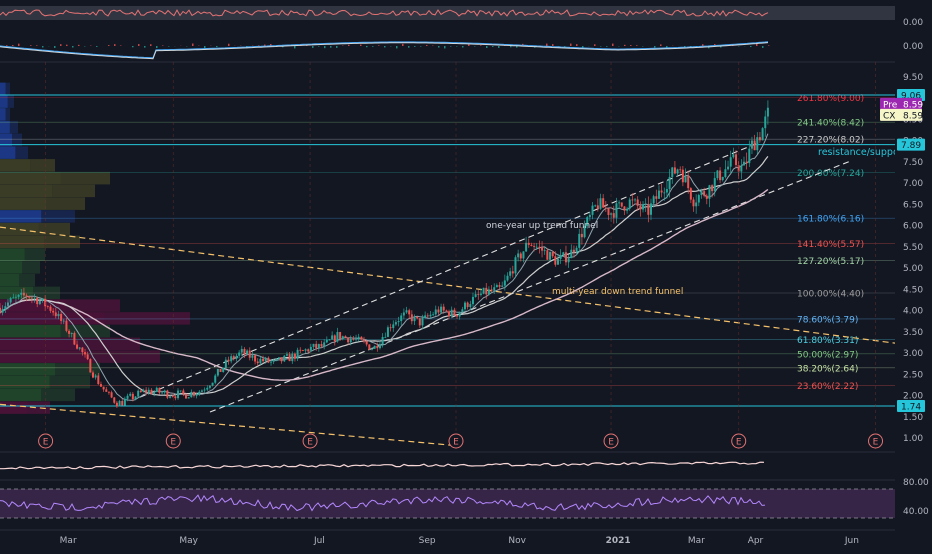 Image resolution: width=932 pixels, height=554 pixels. Describe the element at coordinates (830, 220) in the screenshot. I see `fib-level-label: 161.80%(6.16)` at that location.